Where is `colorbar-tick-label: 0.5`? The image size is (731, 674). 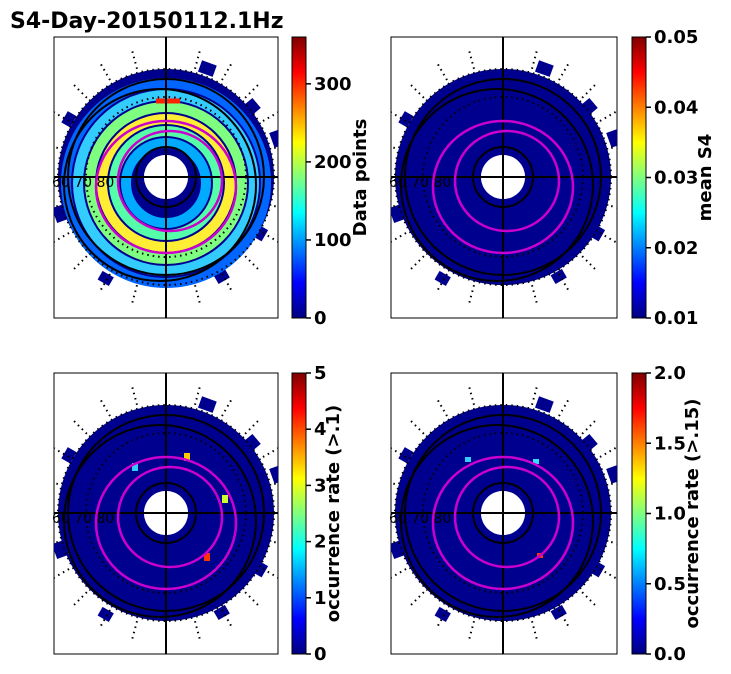 colorbar-tick-label: 0.5 is located at coordinates (670, 584).